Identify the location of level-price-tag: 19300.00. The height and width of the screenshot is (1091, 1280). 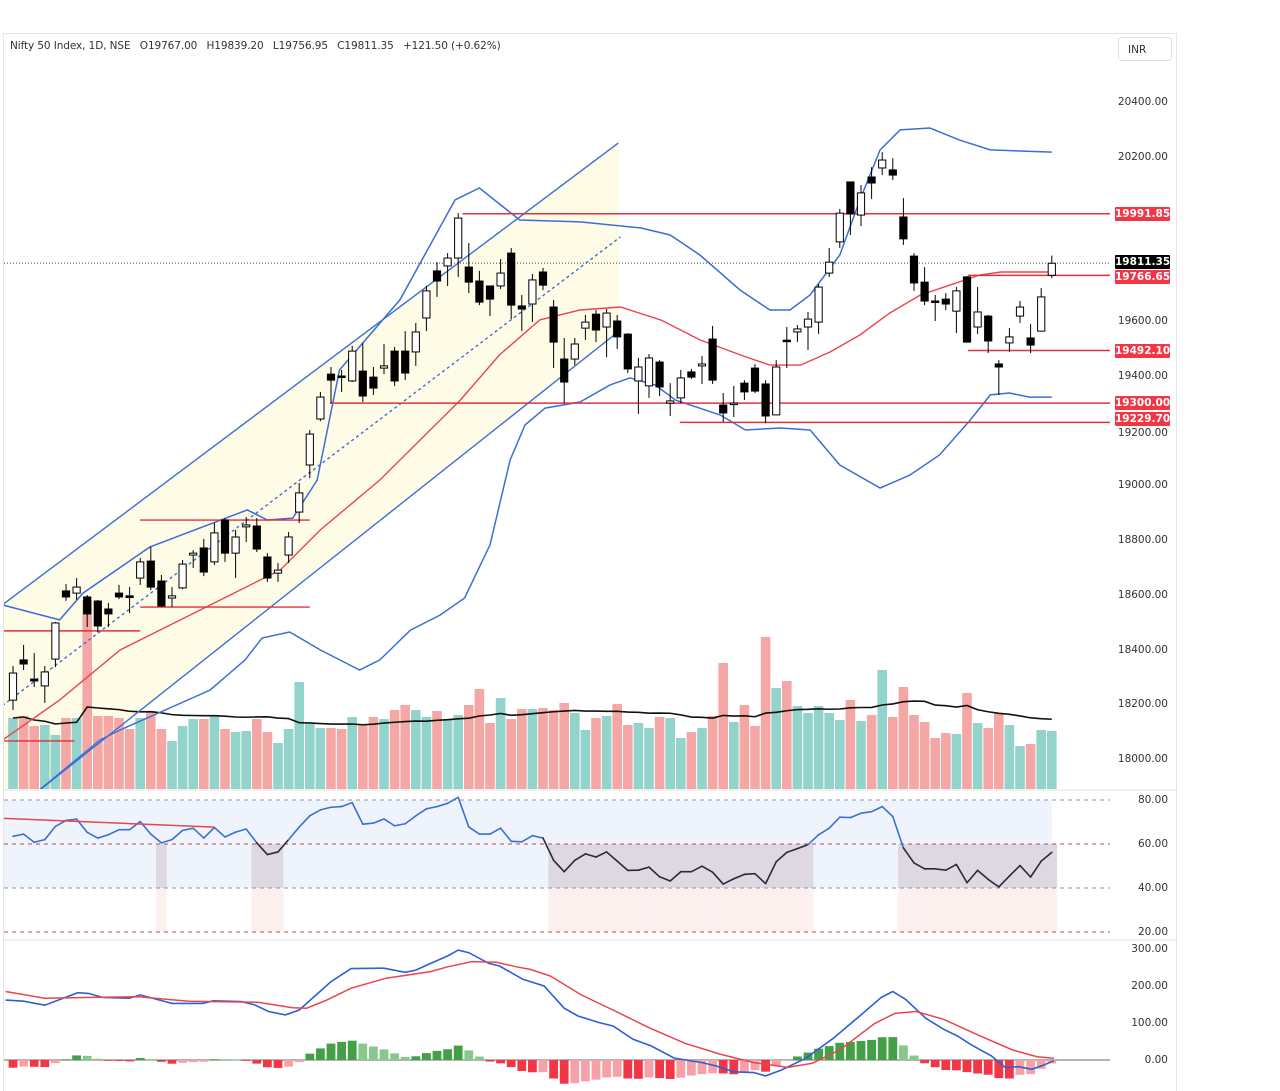
(1143, 403).